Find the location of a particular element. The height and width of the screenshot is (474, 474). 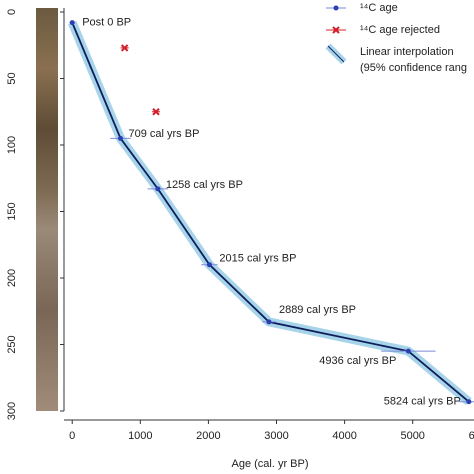

x-tick-label: 4000 is located at coordinates (344, 436).